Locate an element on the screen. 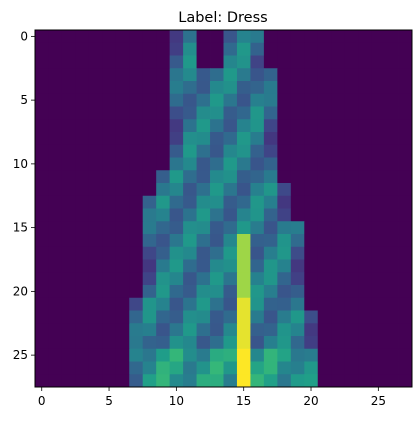 The width and height of the screenshot is (417, 433). y-axis: 0 5 10 15 20 25 is located at coordinates (24, 195).